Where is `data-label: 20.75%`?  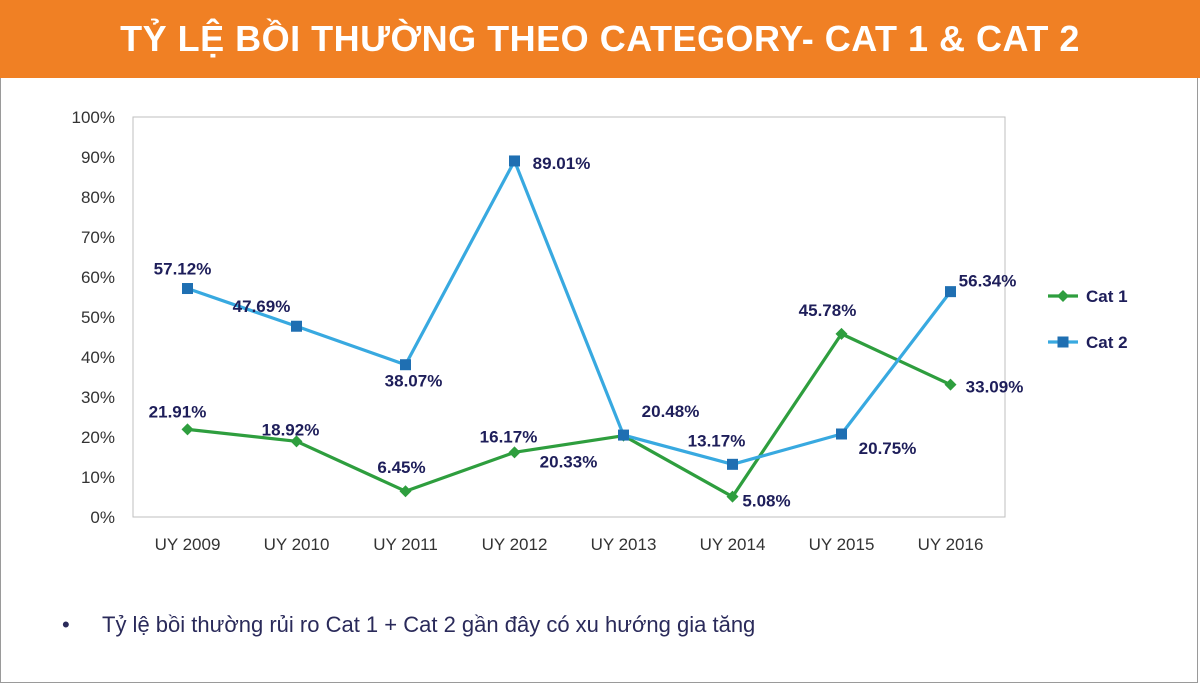 data-label: 20.75% is located at coordinates (888, 448).